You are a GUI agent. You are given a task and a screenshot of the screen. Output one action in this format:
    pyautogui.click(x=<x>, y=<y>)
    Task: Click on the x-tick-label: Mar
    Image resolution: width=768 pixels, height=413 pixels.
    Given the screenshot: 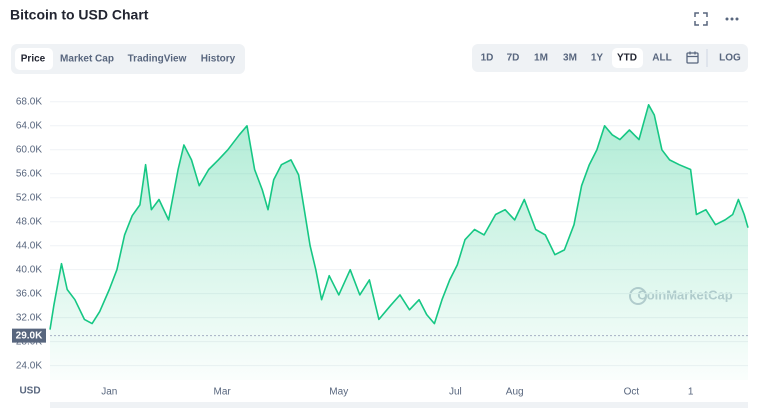 What is the action you would take?
    pyautogui.click(x=222, y=392)
    